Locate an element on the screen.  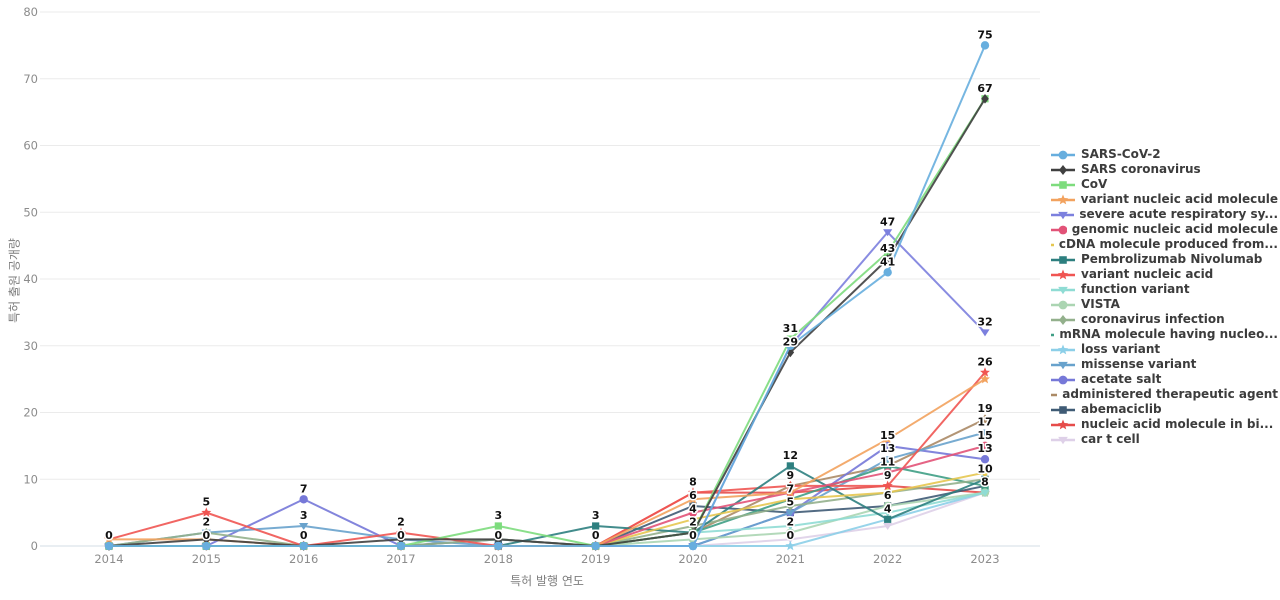
legend-label: genomic nucleic acid molecule is located at coordinates (1174, 229).